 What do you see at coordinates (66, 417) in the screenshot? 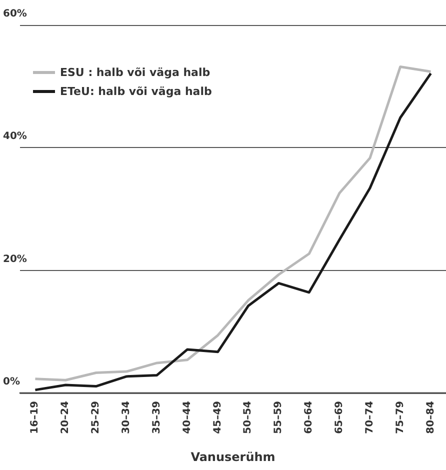
I see `x-tick-label: 20–24` at bounding box center [66, 417].